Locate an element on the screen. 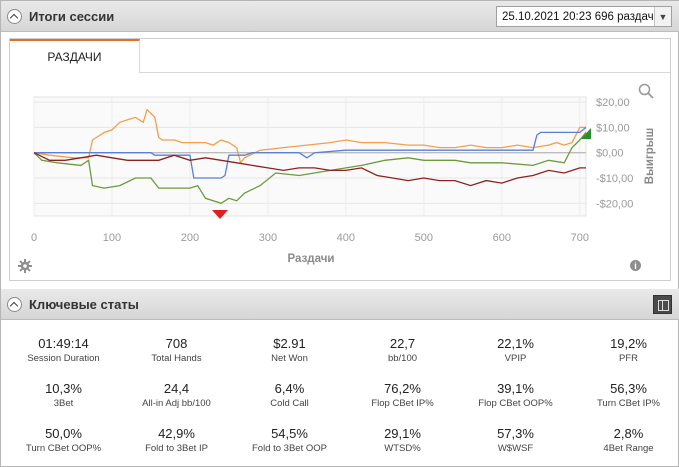  x-tick-label: 0 is located at coordinates (34, 238).